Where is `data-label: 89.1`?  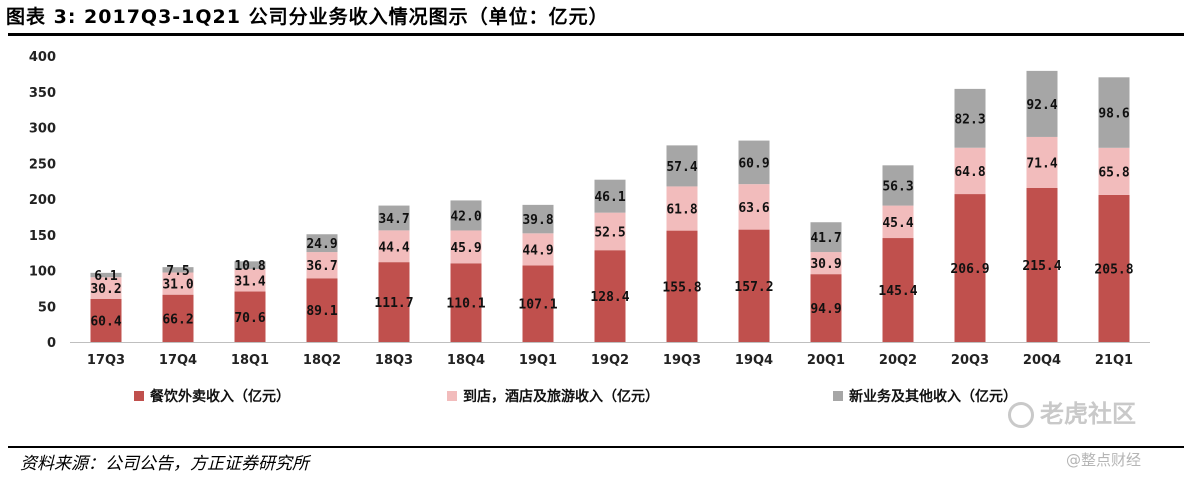 data-label: 89.1 is located at coordinates (321, 311).